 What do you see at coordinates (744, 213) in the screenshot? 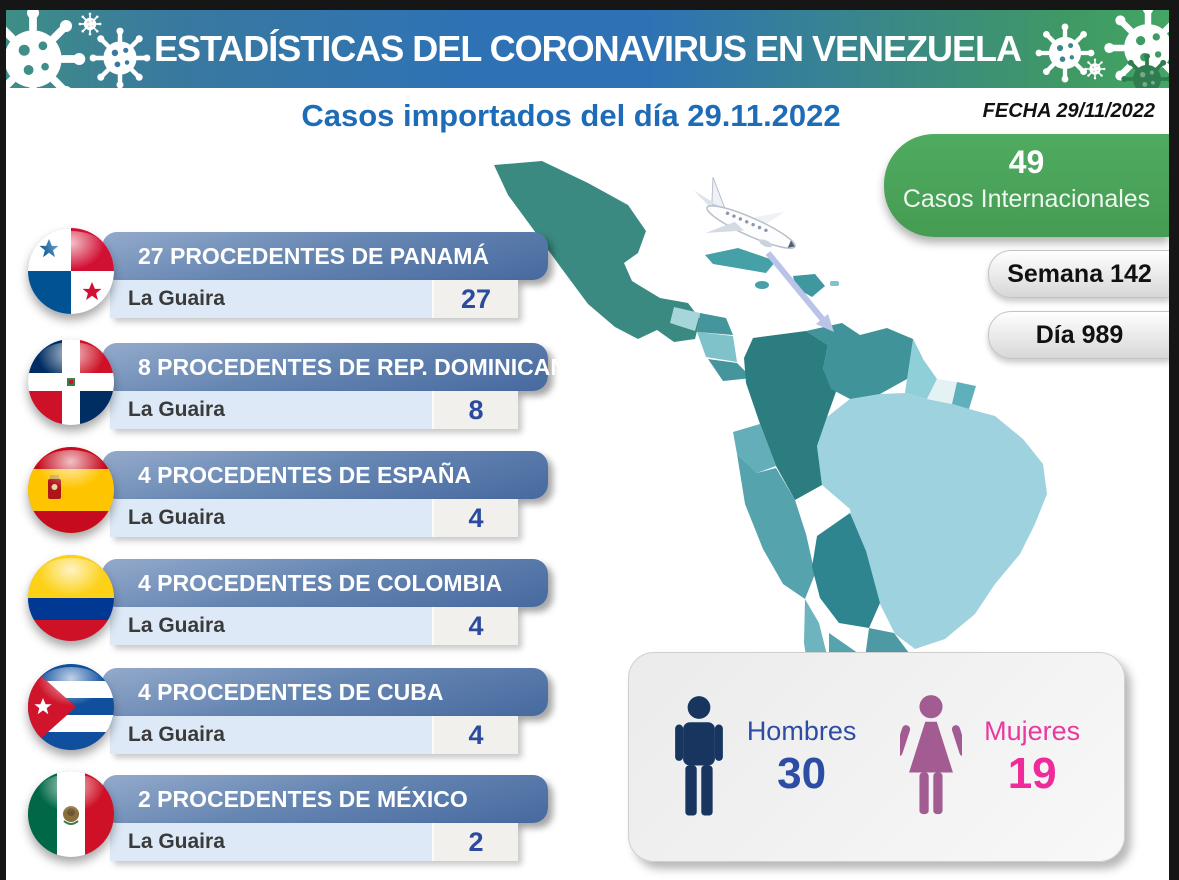
I see `airplane-icon` at bounding box center [744, 213].